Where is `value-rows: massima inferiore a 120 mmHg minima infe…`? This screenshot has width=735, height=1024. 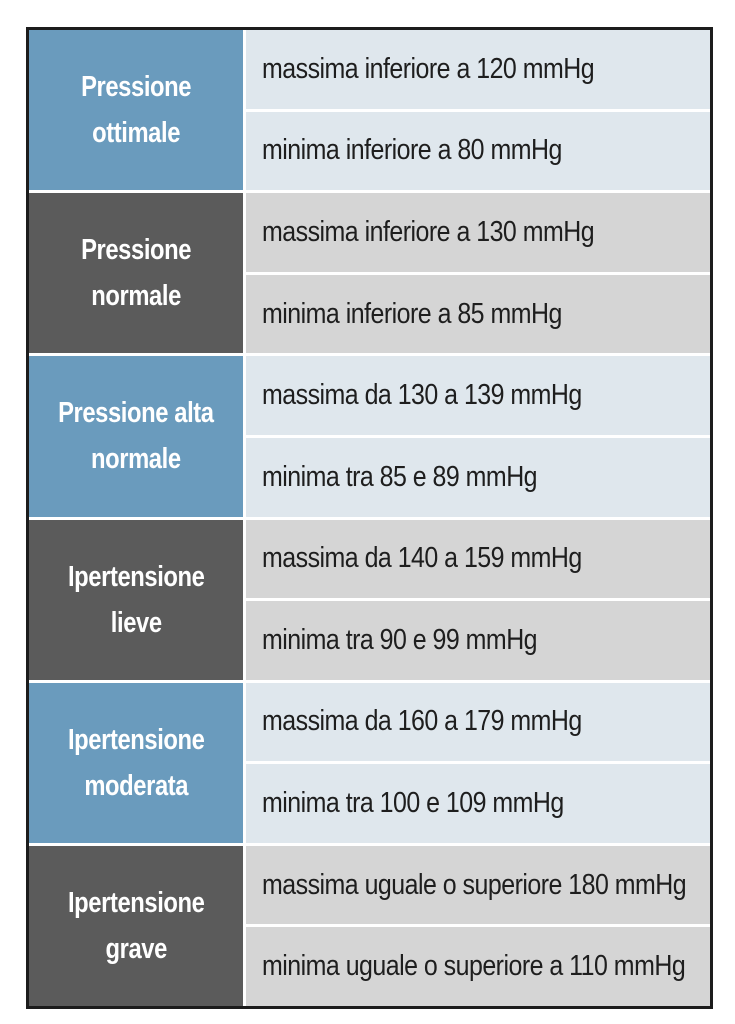
value-rows: massima inferiore a 120 mmHg minima infe… is located at coordinates (478, 110).